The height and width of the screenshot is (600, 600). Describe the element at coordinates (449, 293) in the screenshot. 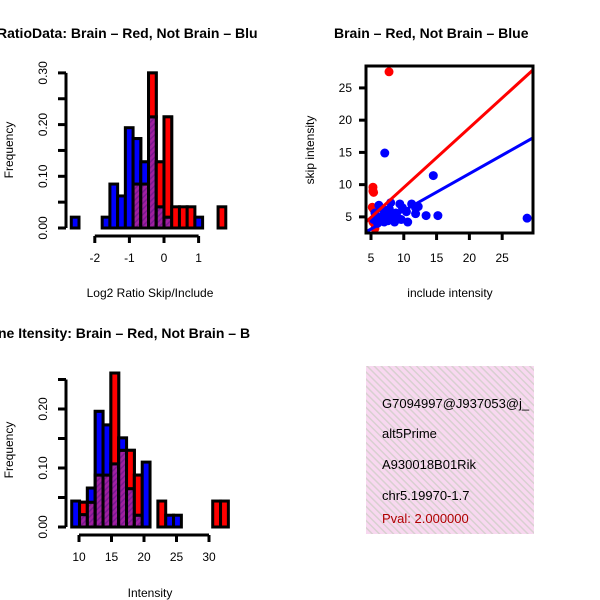

I see `scatter-xlabel: include intensity` at that location.